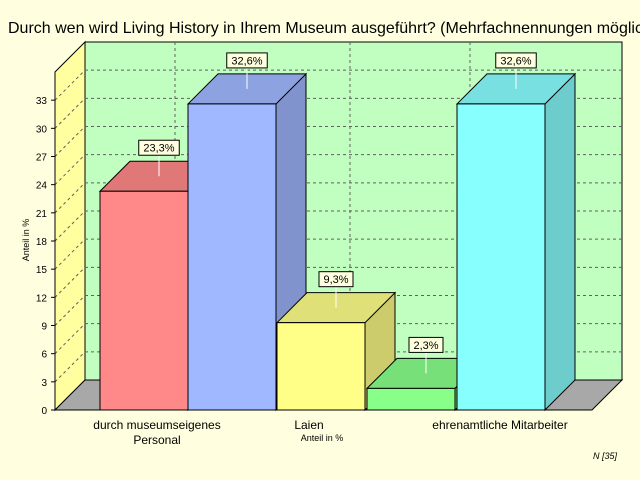  Describe the element at coordinates (42, 298) in the screenshot. I see `y-tick-label: 12` at that location.